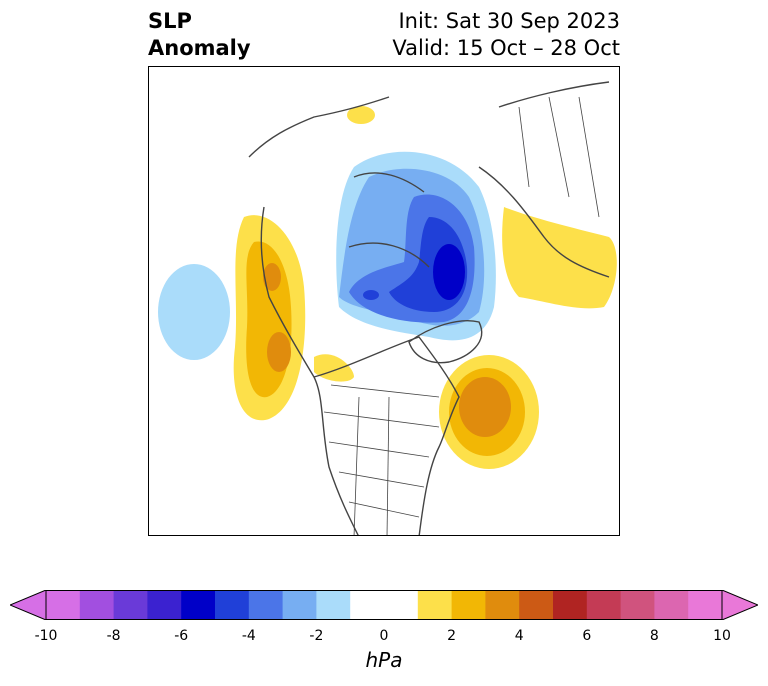 This screenshot has width=768, height=686. I want to click on colorbar-arrow-right, so click(739, 605).